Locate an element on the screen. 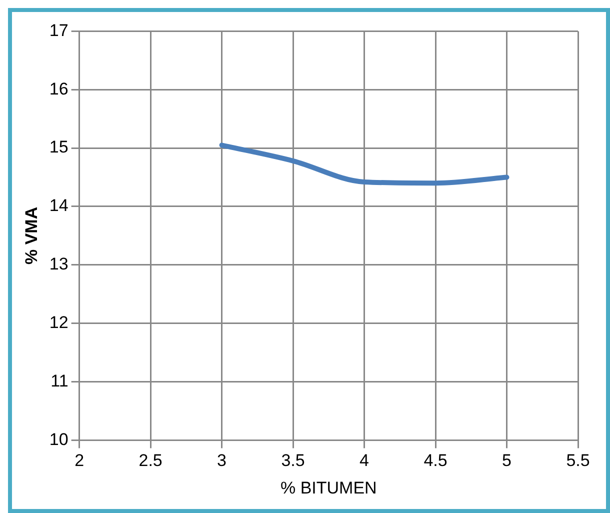 The width and height of the screenshot is (610, 513). x-tick-label: 4 is located at coordinates (365, 460).